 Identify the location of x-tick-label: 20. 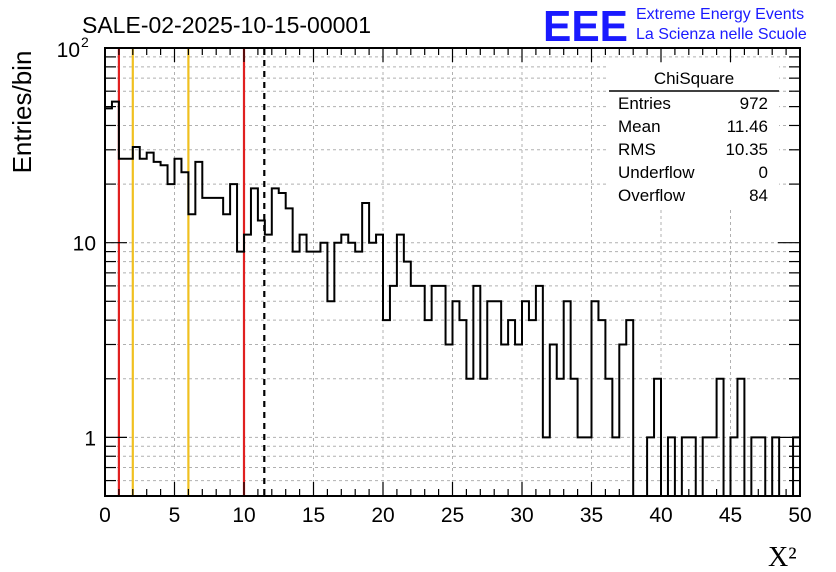
(382, 515).